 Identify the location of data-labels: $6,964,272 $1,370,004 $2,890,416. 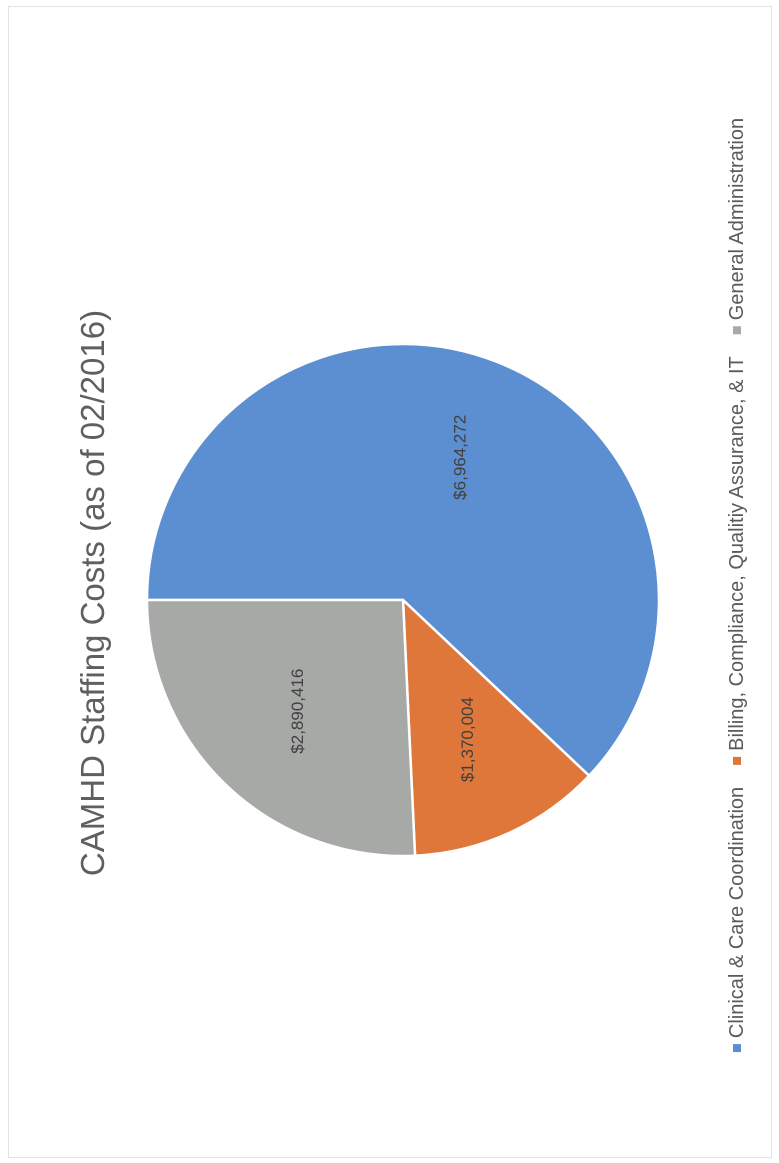
(382, 598).